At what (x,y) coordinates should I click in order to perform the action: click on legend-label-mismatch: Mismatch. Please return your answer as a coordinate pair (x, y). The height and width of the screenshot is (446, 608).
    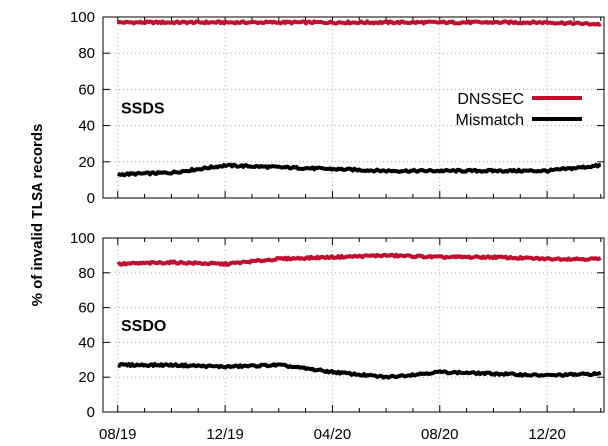
    Looking at the image, I should click on (490, 120).